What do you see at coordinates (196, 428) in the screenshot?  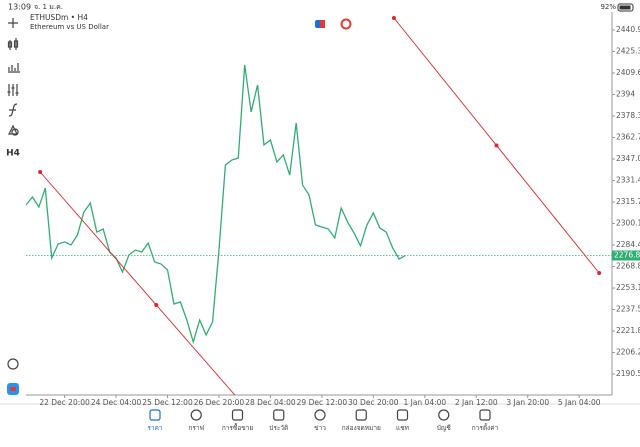 I see `tab-label: กราฟ` at bounding box center [196, 428].